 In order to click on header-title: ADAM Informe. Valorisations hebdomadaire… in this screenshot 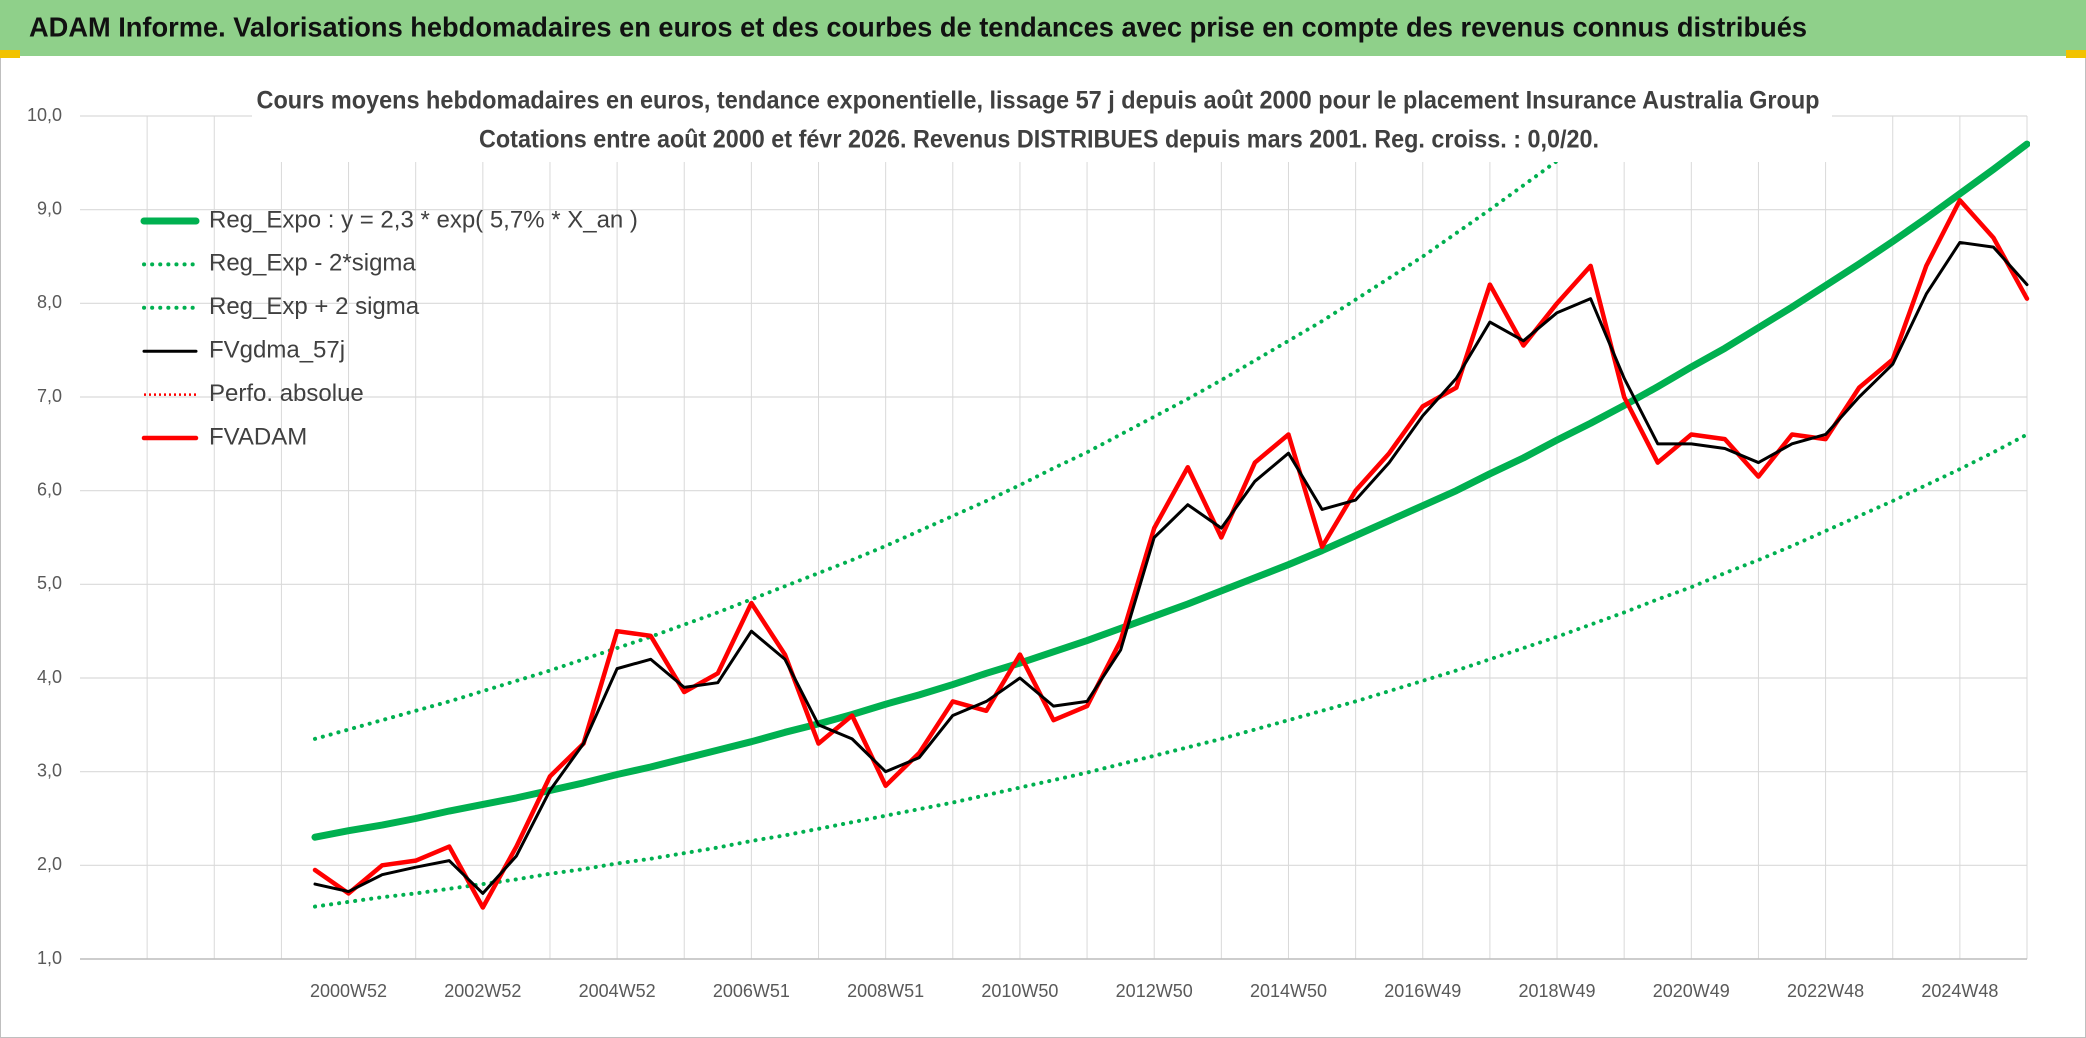, I will do `click(918, 26)`.